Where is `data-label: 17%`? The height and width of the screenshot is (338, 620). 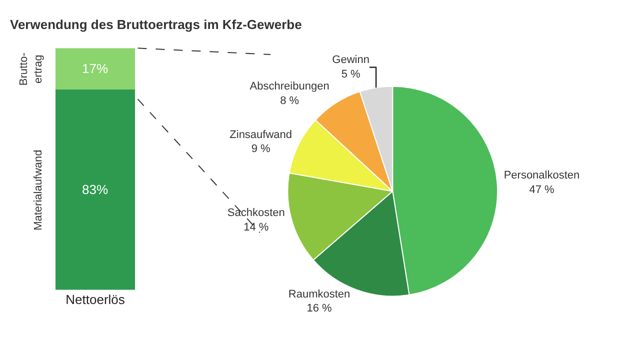
data-label: 17% is located at coordinates (95, 68).